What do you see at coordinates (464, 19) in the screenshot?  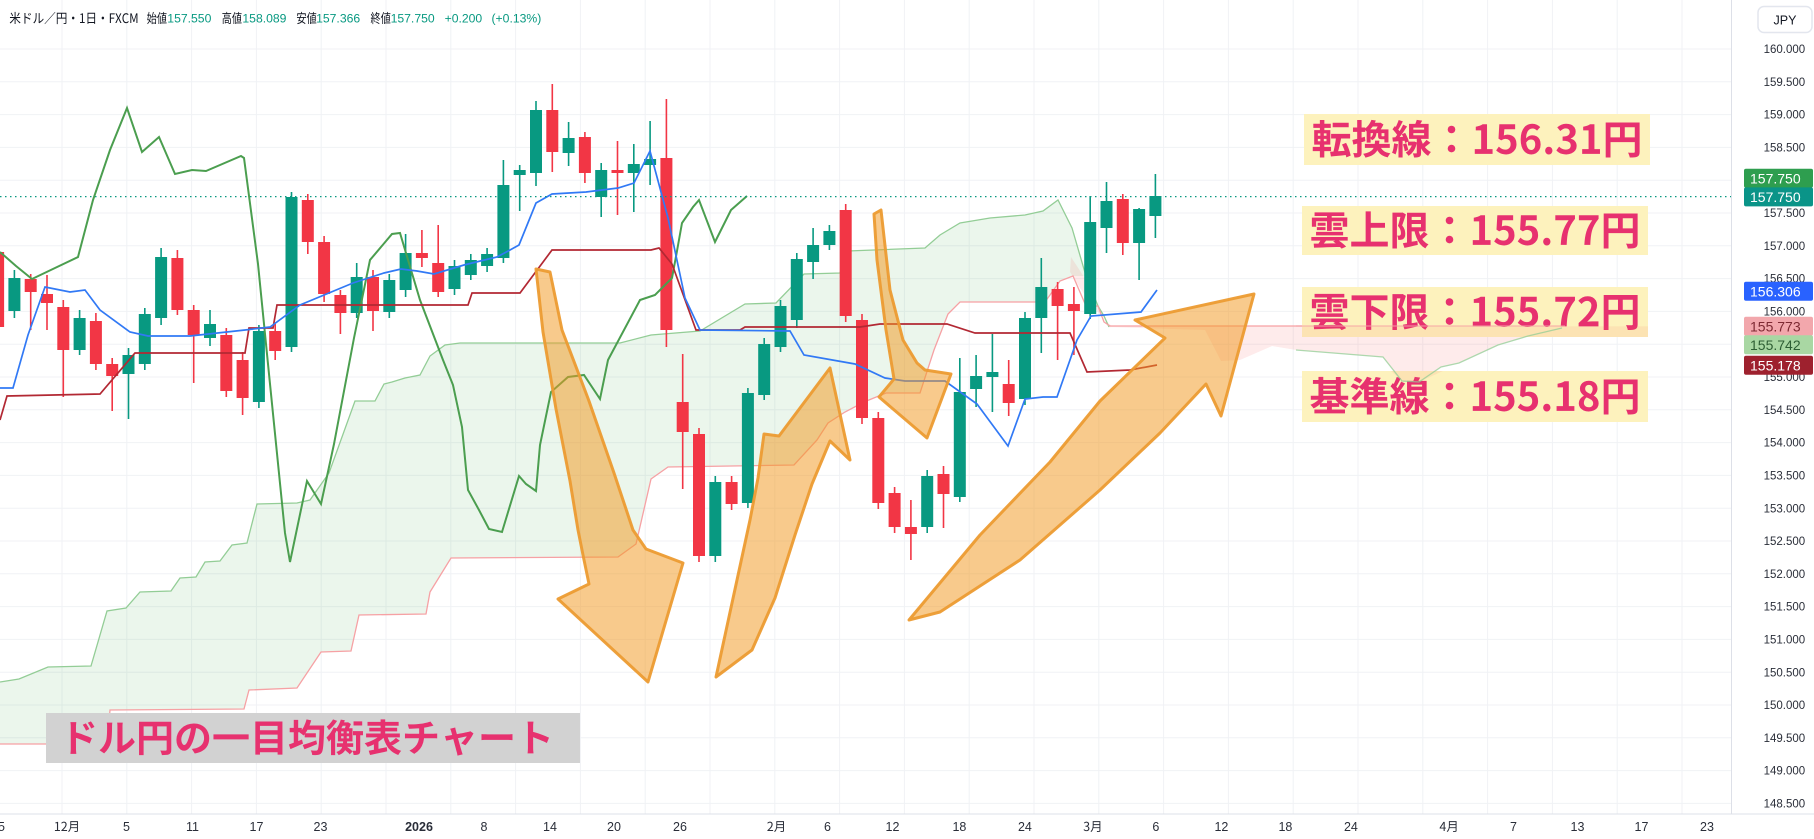 I see `svg-text: +0.200` at bounding box center [464, 19].